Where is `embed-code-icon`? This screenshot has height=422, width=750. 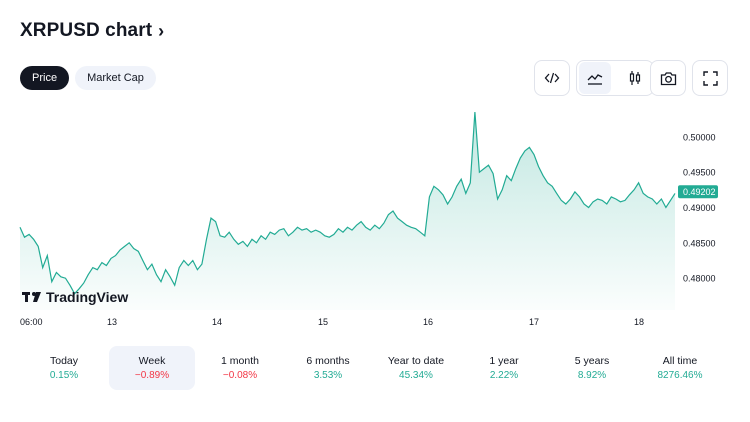
embed-code-icon is located at coordinates (552, 78).